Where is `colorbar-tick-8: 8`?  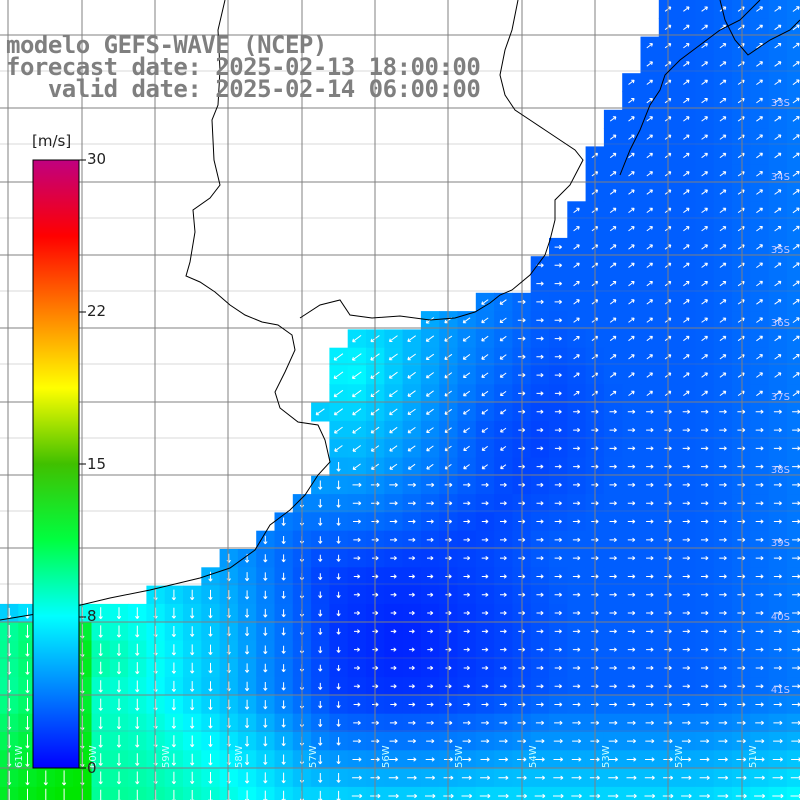 colorbar-tick-8: 8 is located at coordinates (92, 616).